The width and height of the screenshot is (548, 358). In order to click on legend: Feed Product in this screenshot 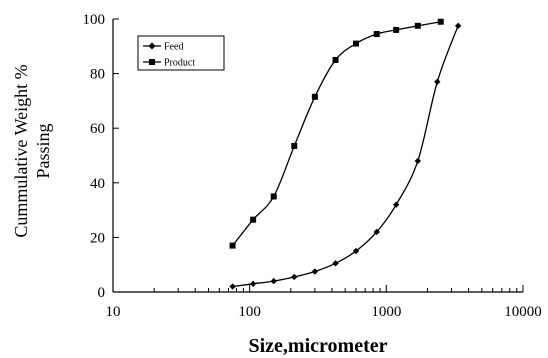, I will do `click(181, 53)`.